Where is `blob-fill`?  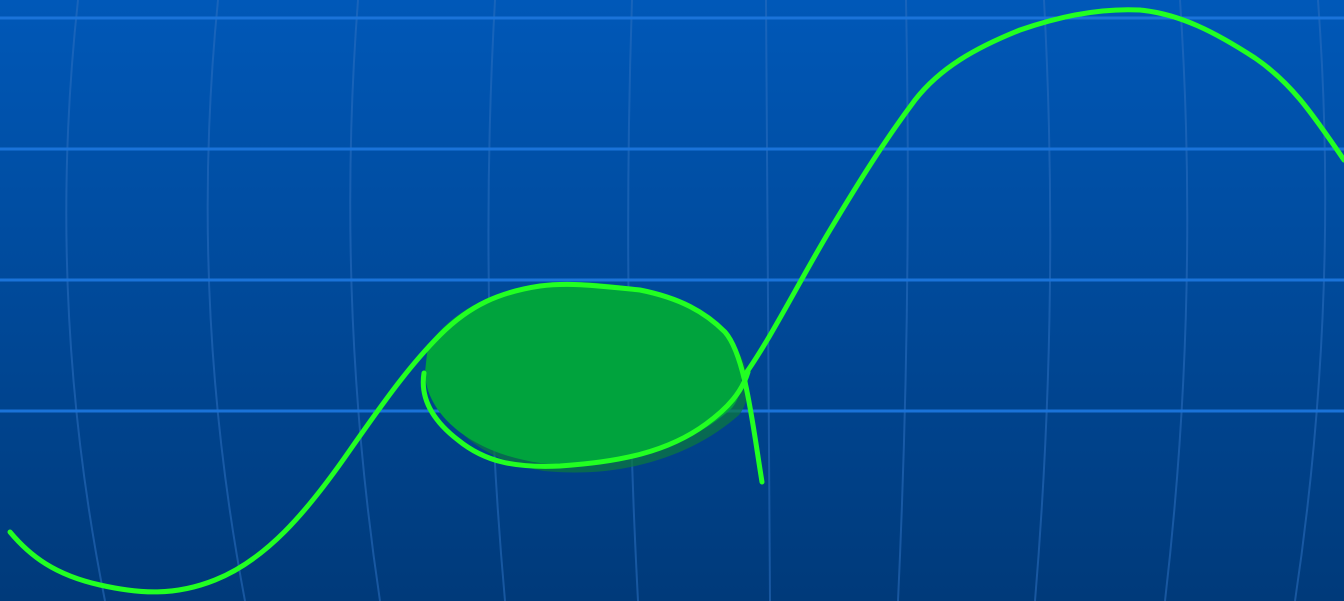 blob-fill is located at coordinates (583, 373).